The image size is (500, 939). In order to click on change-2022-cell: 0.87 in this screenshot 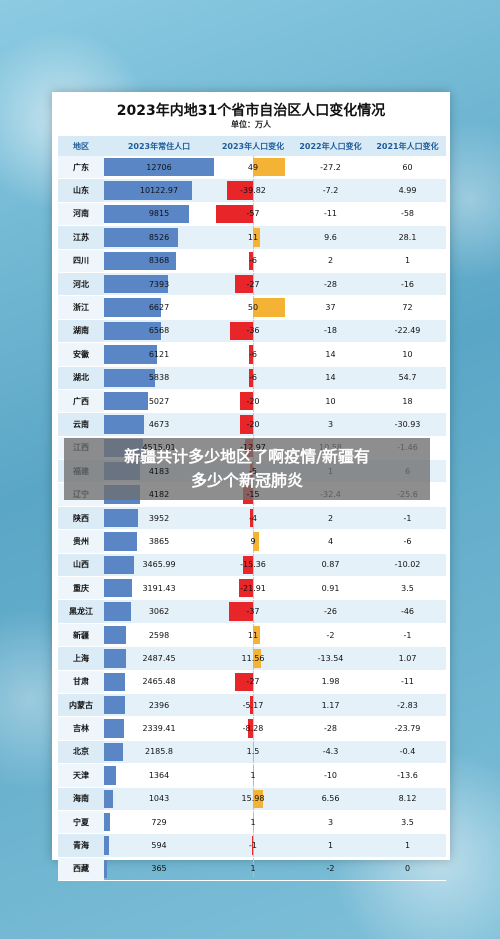, I will do `click(330, 565)`.